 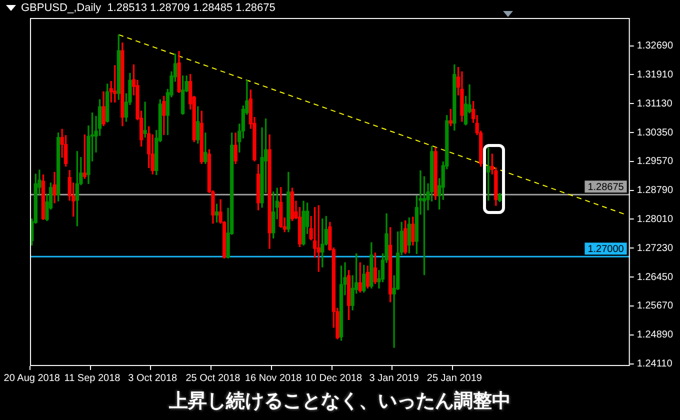 I want to click on text: 上昇し続けることなく、いったん調整中, so click(x=340, y=401).